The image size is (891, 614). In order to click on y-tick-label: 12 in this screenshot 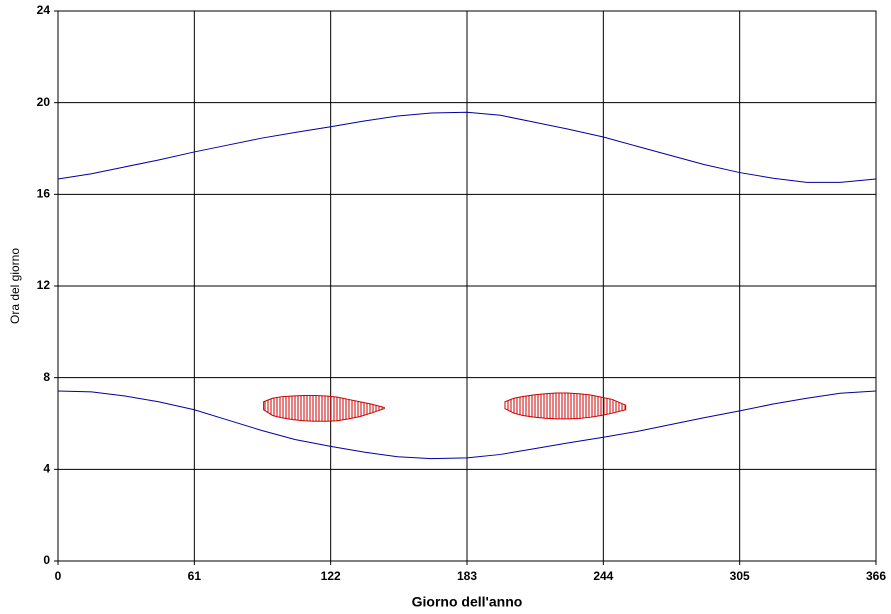, I will do `click(44, 285)`.